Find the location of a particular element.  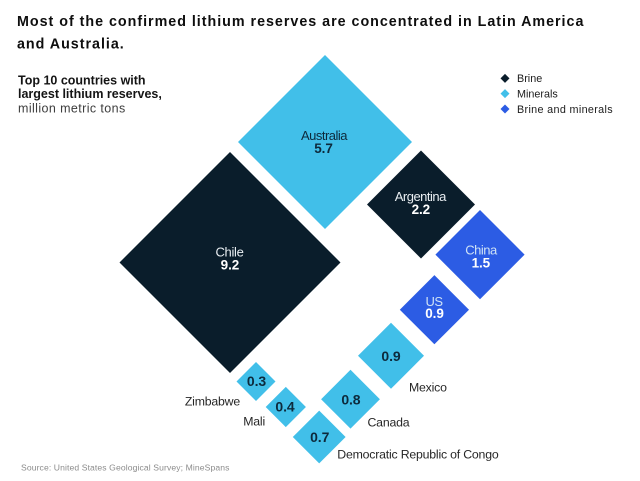

svg-text: Top 10 countries with is located at coordinates (82, 81).